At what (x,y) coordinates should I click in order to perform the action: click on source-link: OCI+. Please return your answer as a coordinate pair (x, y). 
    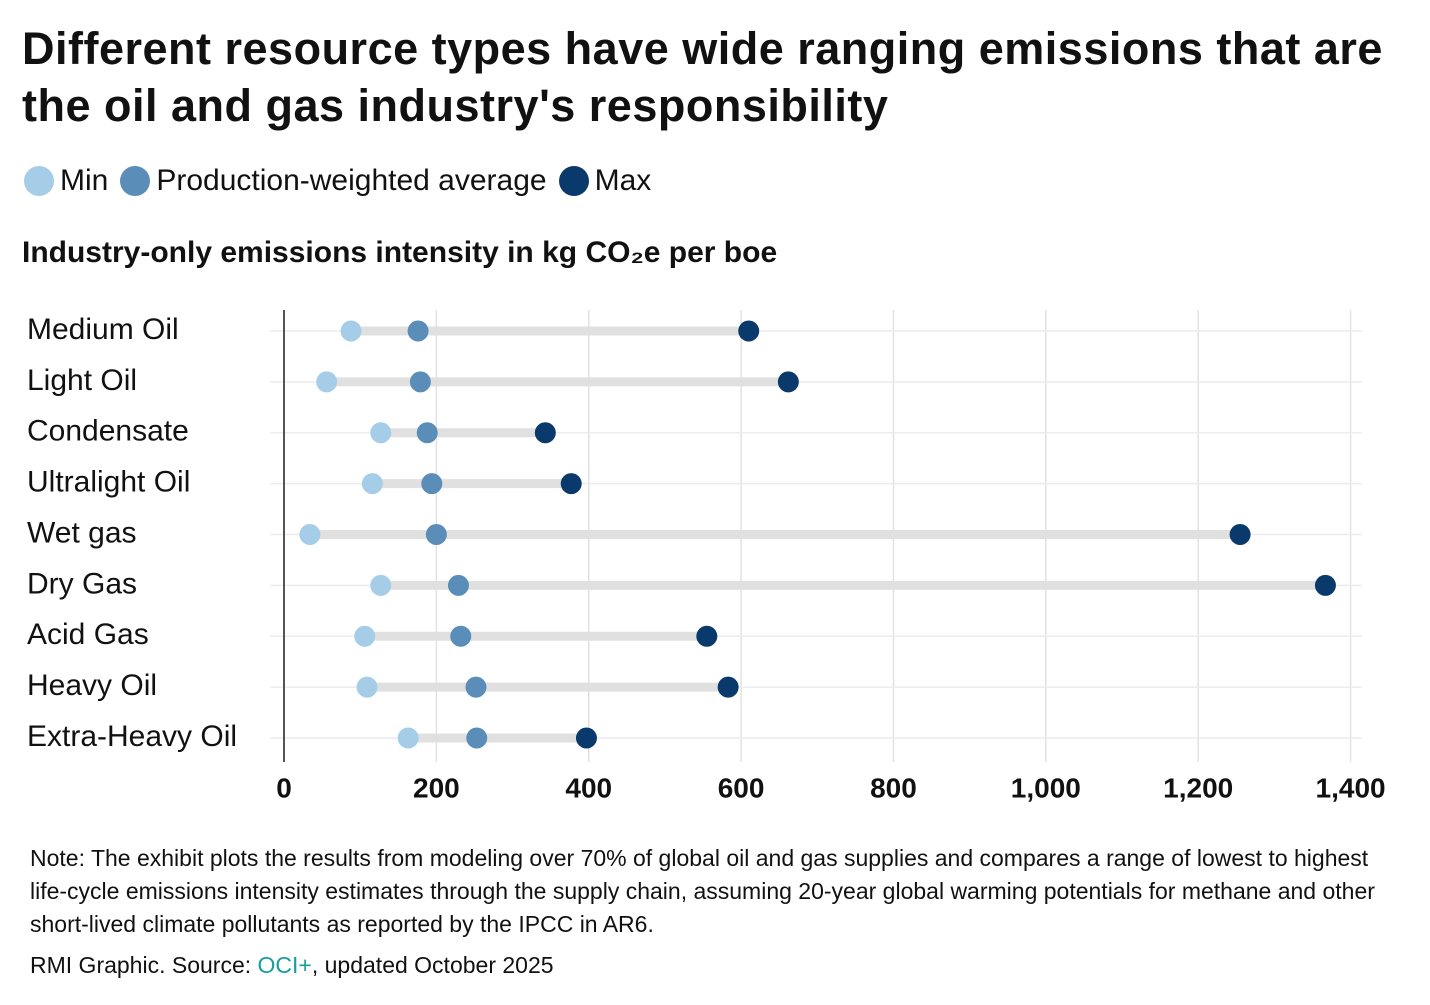
    Looking at the image, I should click on (284, 965).